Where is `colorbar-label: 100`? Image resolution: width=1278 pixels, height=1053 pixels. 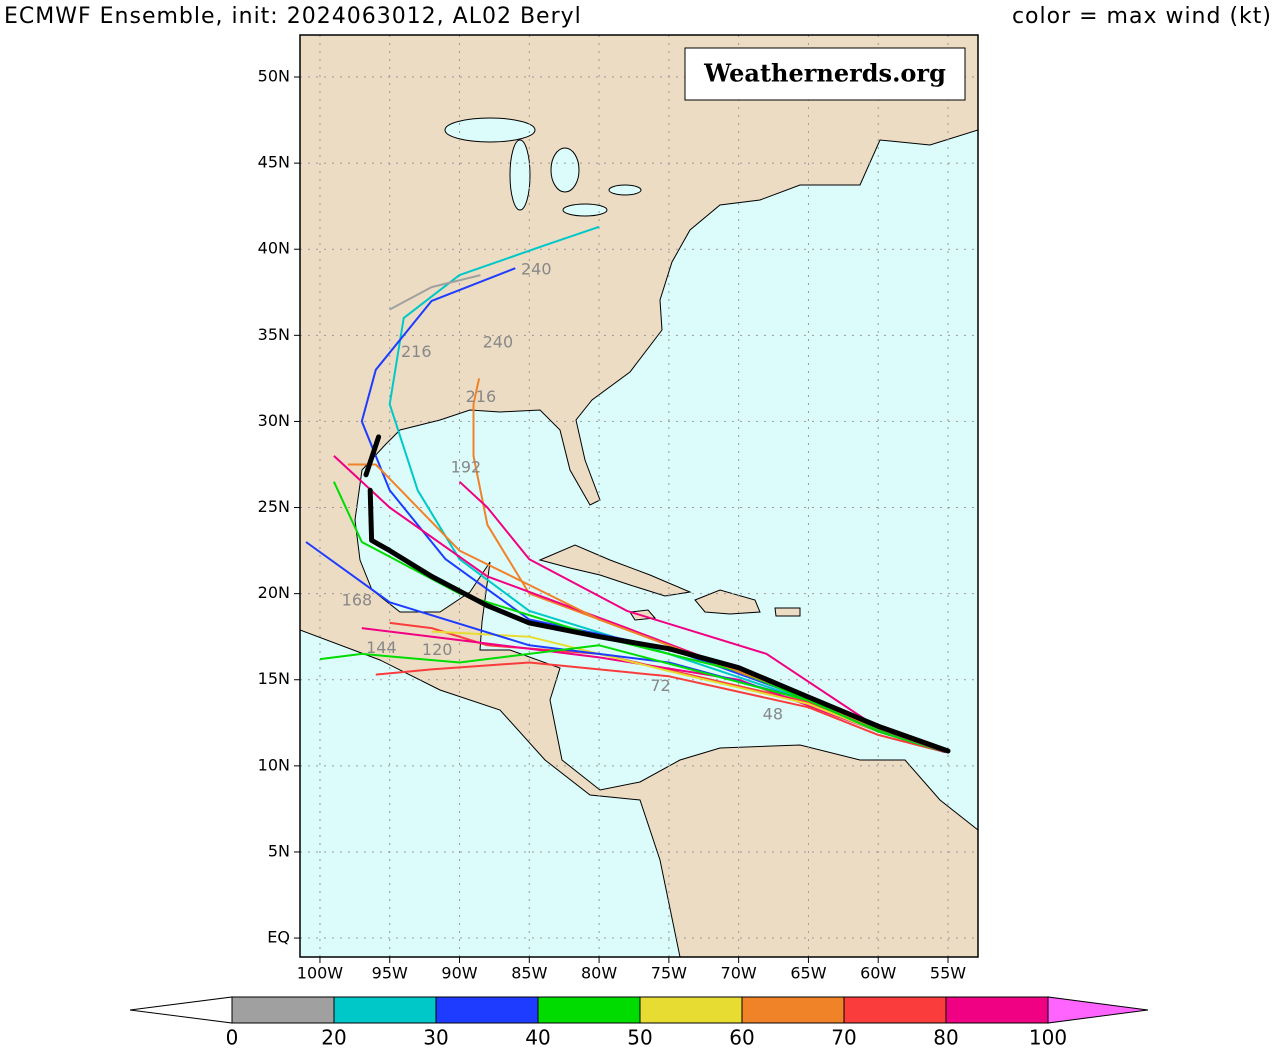 colorbar-label: 100 is located at coordinates (1048, 1038).